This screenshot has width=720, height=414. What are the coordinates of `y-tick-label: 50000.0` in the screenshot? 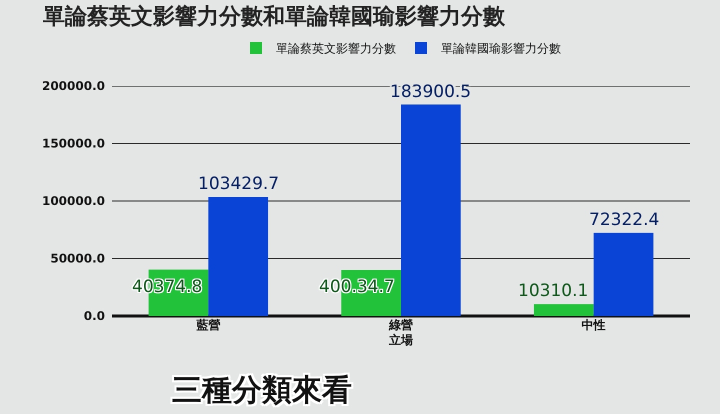 It's located at (77, 259).